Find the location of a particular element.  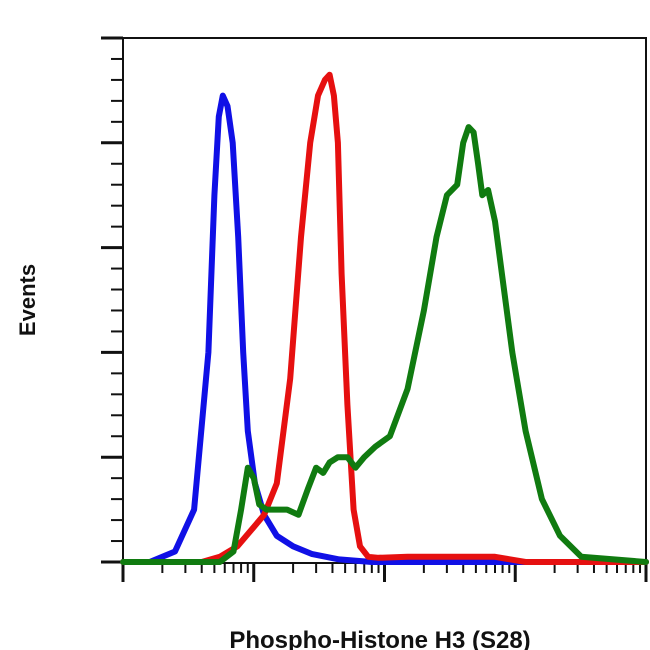

y-axis-label: Events is located at coordinates (27, 300).